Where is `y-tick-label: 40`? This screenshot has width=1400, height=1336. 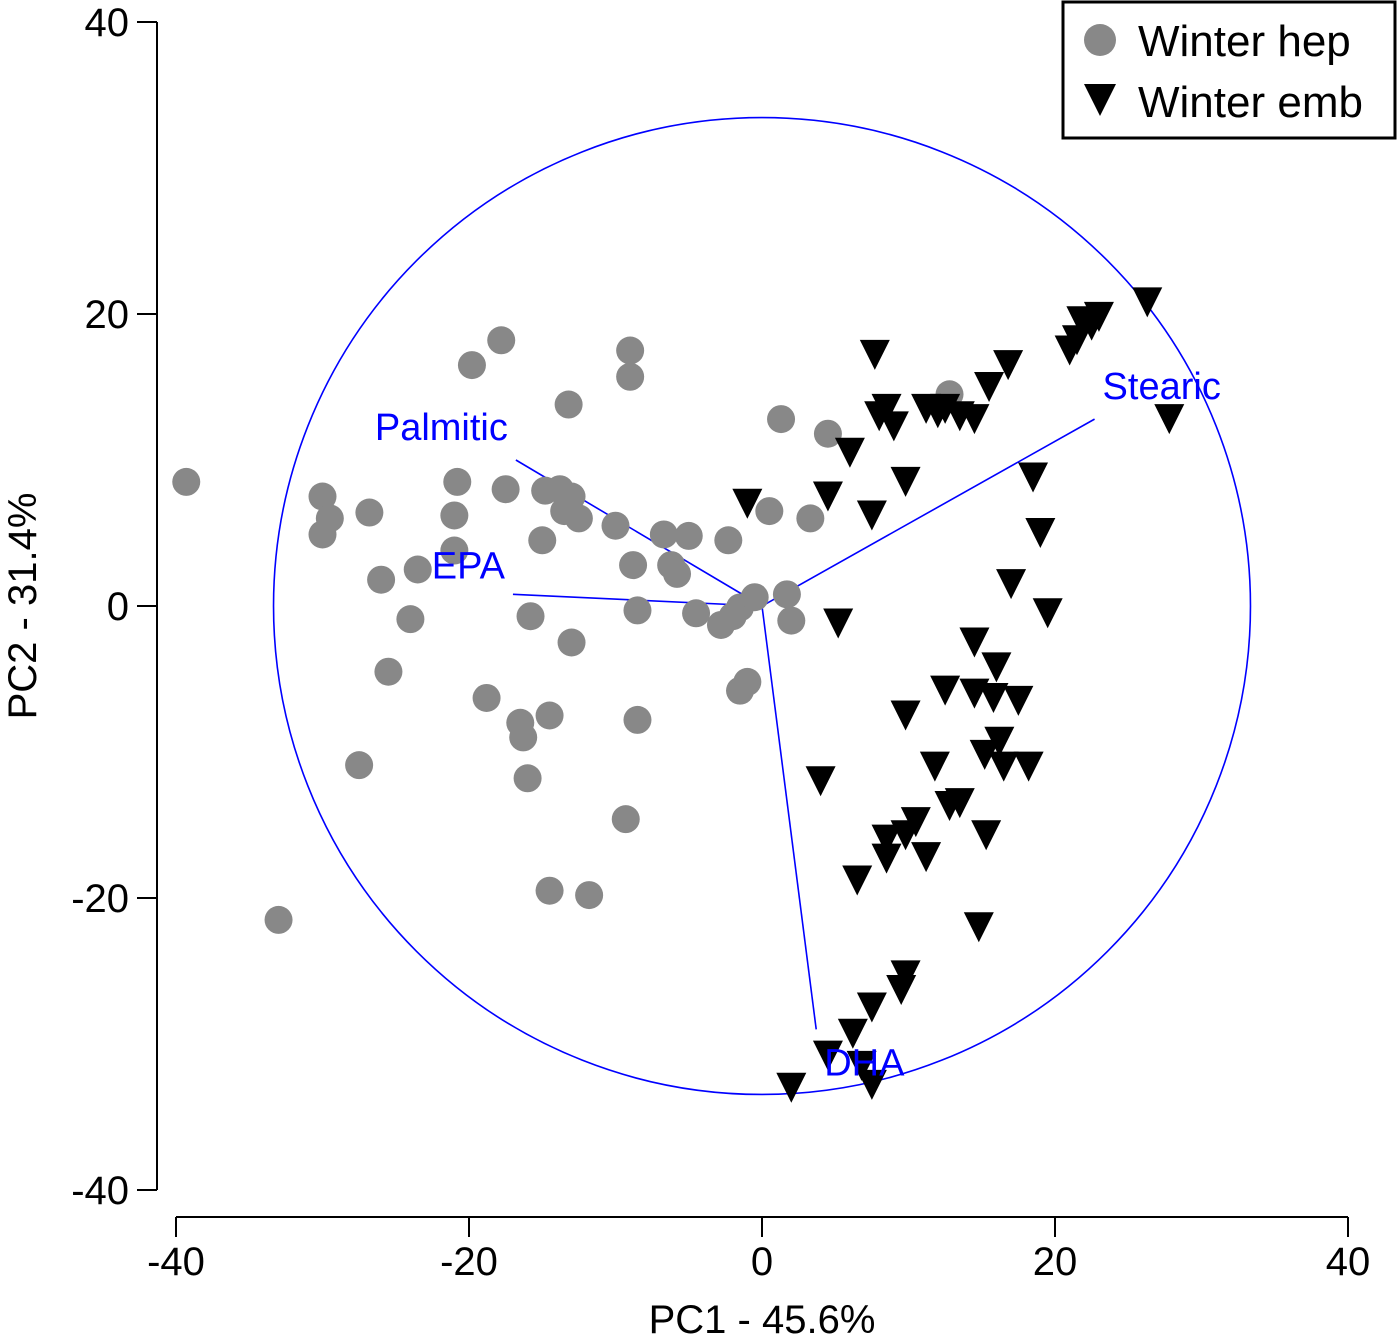
y-tick-label: 40 is located at coordinates (107, 23).